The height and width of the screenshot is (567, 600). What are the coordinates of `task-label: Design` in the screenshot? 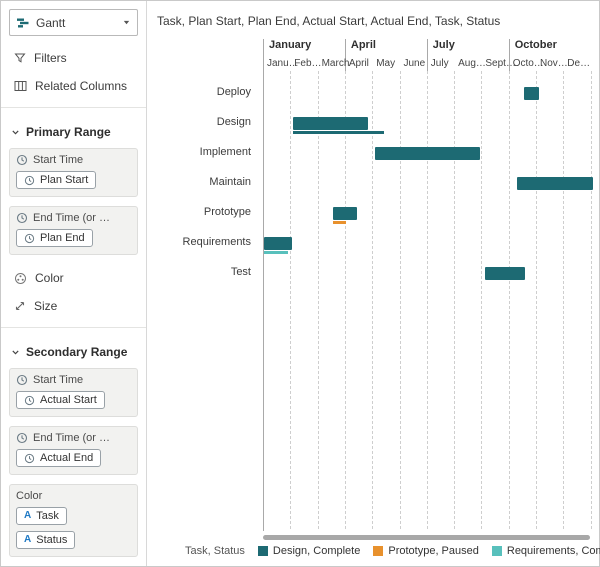 It's located at (233, 122).